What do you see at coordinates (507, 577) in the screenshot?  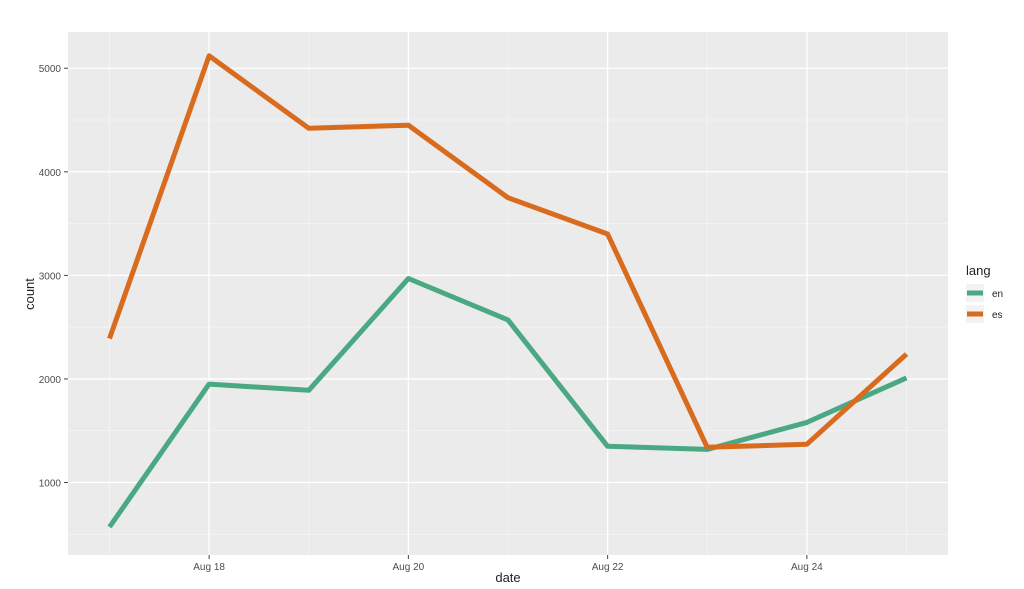 I see `x-axis-title: date` at bounding box center [507, 577].